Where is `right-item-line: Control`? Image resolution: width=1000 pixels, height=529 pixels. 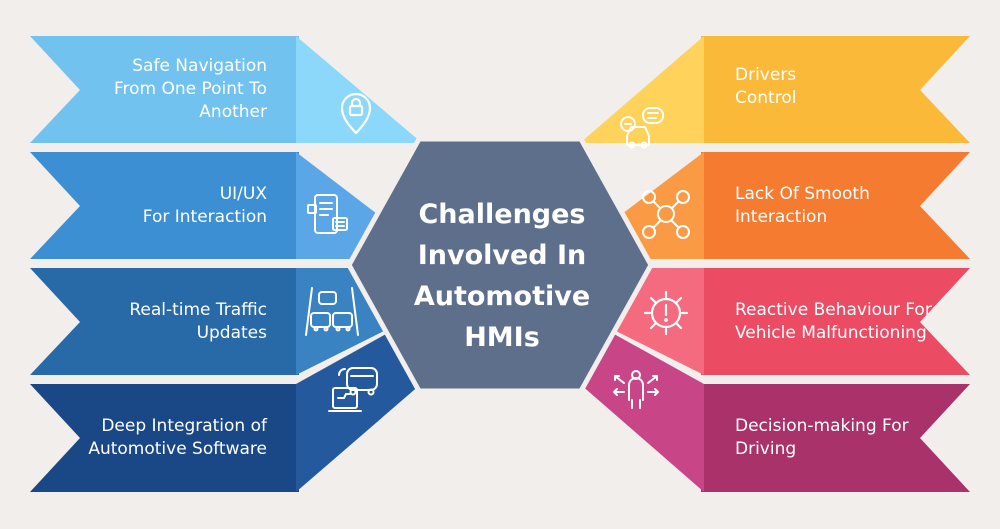
right-item-line: Control is located at coordinates (766, 98).